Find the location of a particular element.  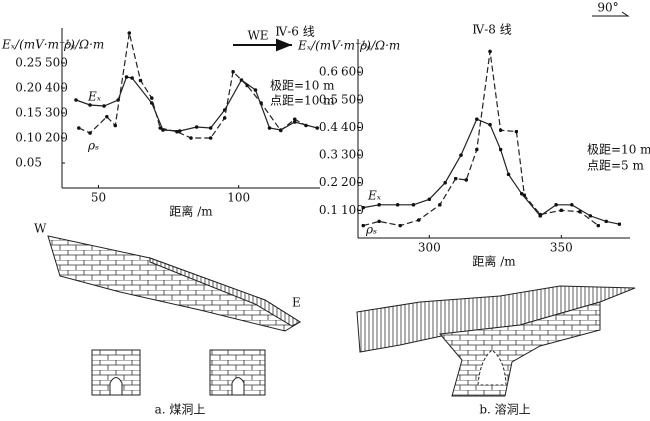

y-tick-label: 0.6 is located at coordinates (328, 72).